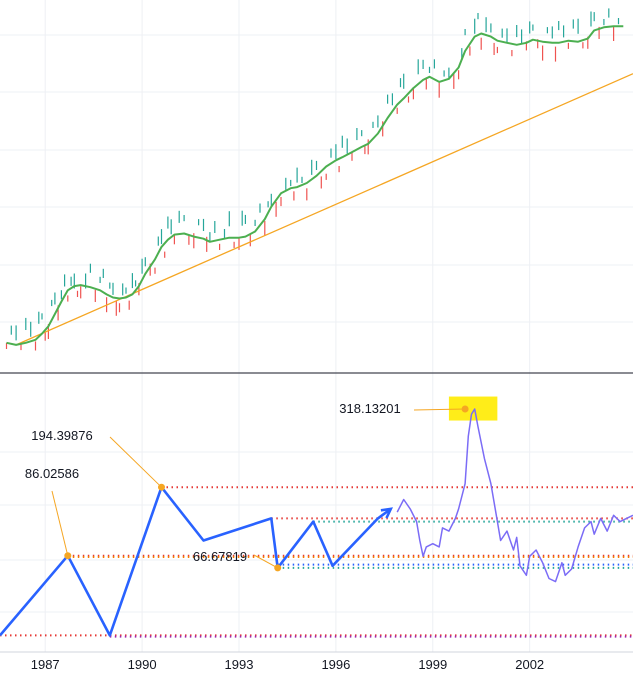 The image size is (633, 680). What do you see at coordinates (316, 661) in the screenshot?
I see `x-axis: 1987 1990 1993 1996 1999 2002` at bounding box center [316, 661].